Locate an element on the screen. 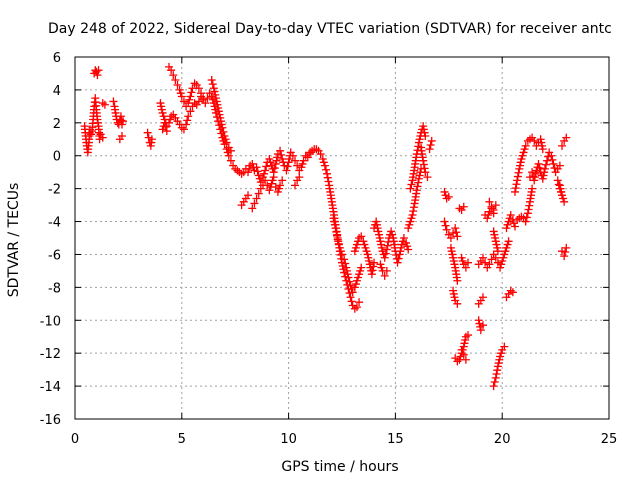 This screenshot has width=640, height=480. y-tick-labels: -16 -14 -12 -10 -8 -6 -4 -2 0 2 4 6 is located at coordinates (50, 239).